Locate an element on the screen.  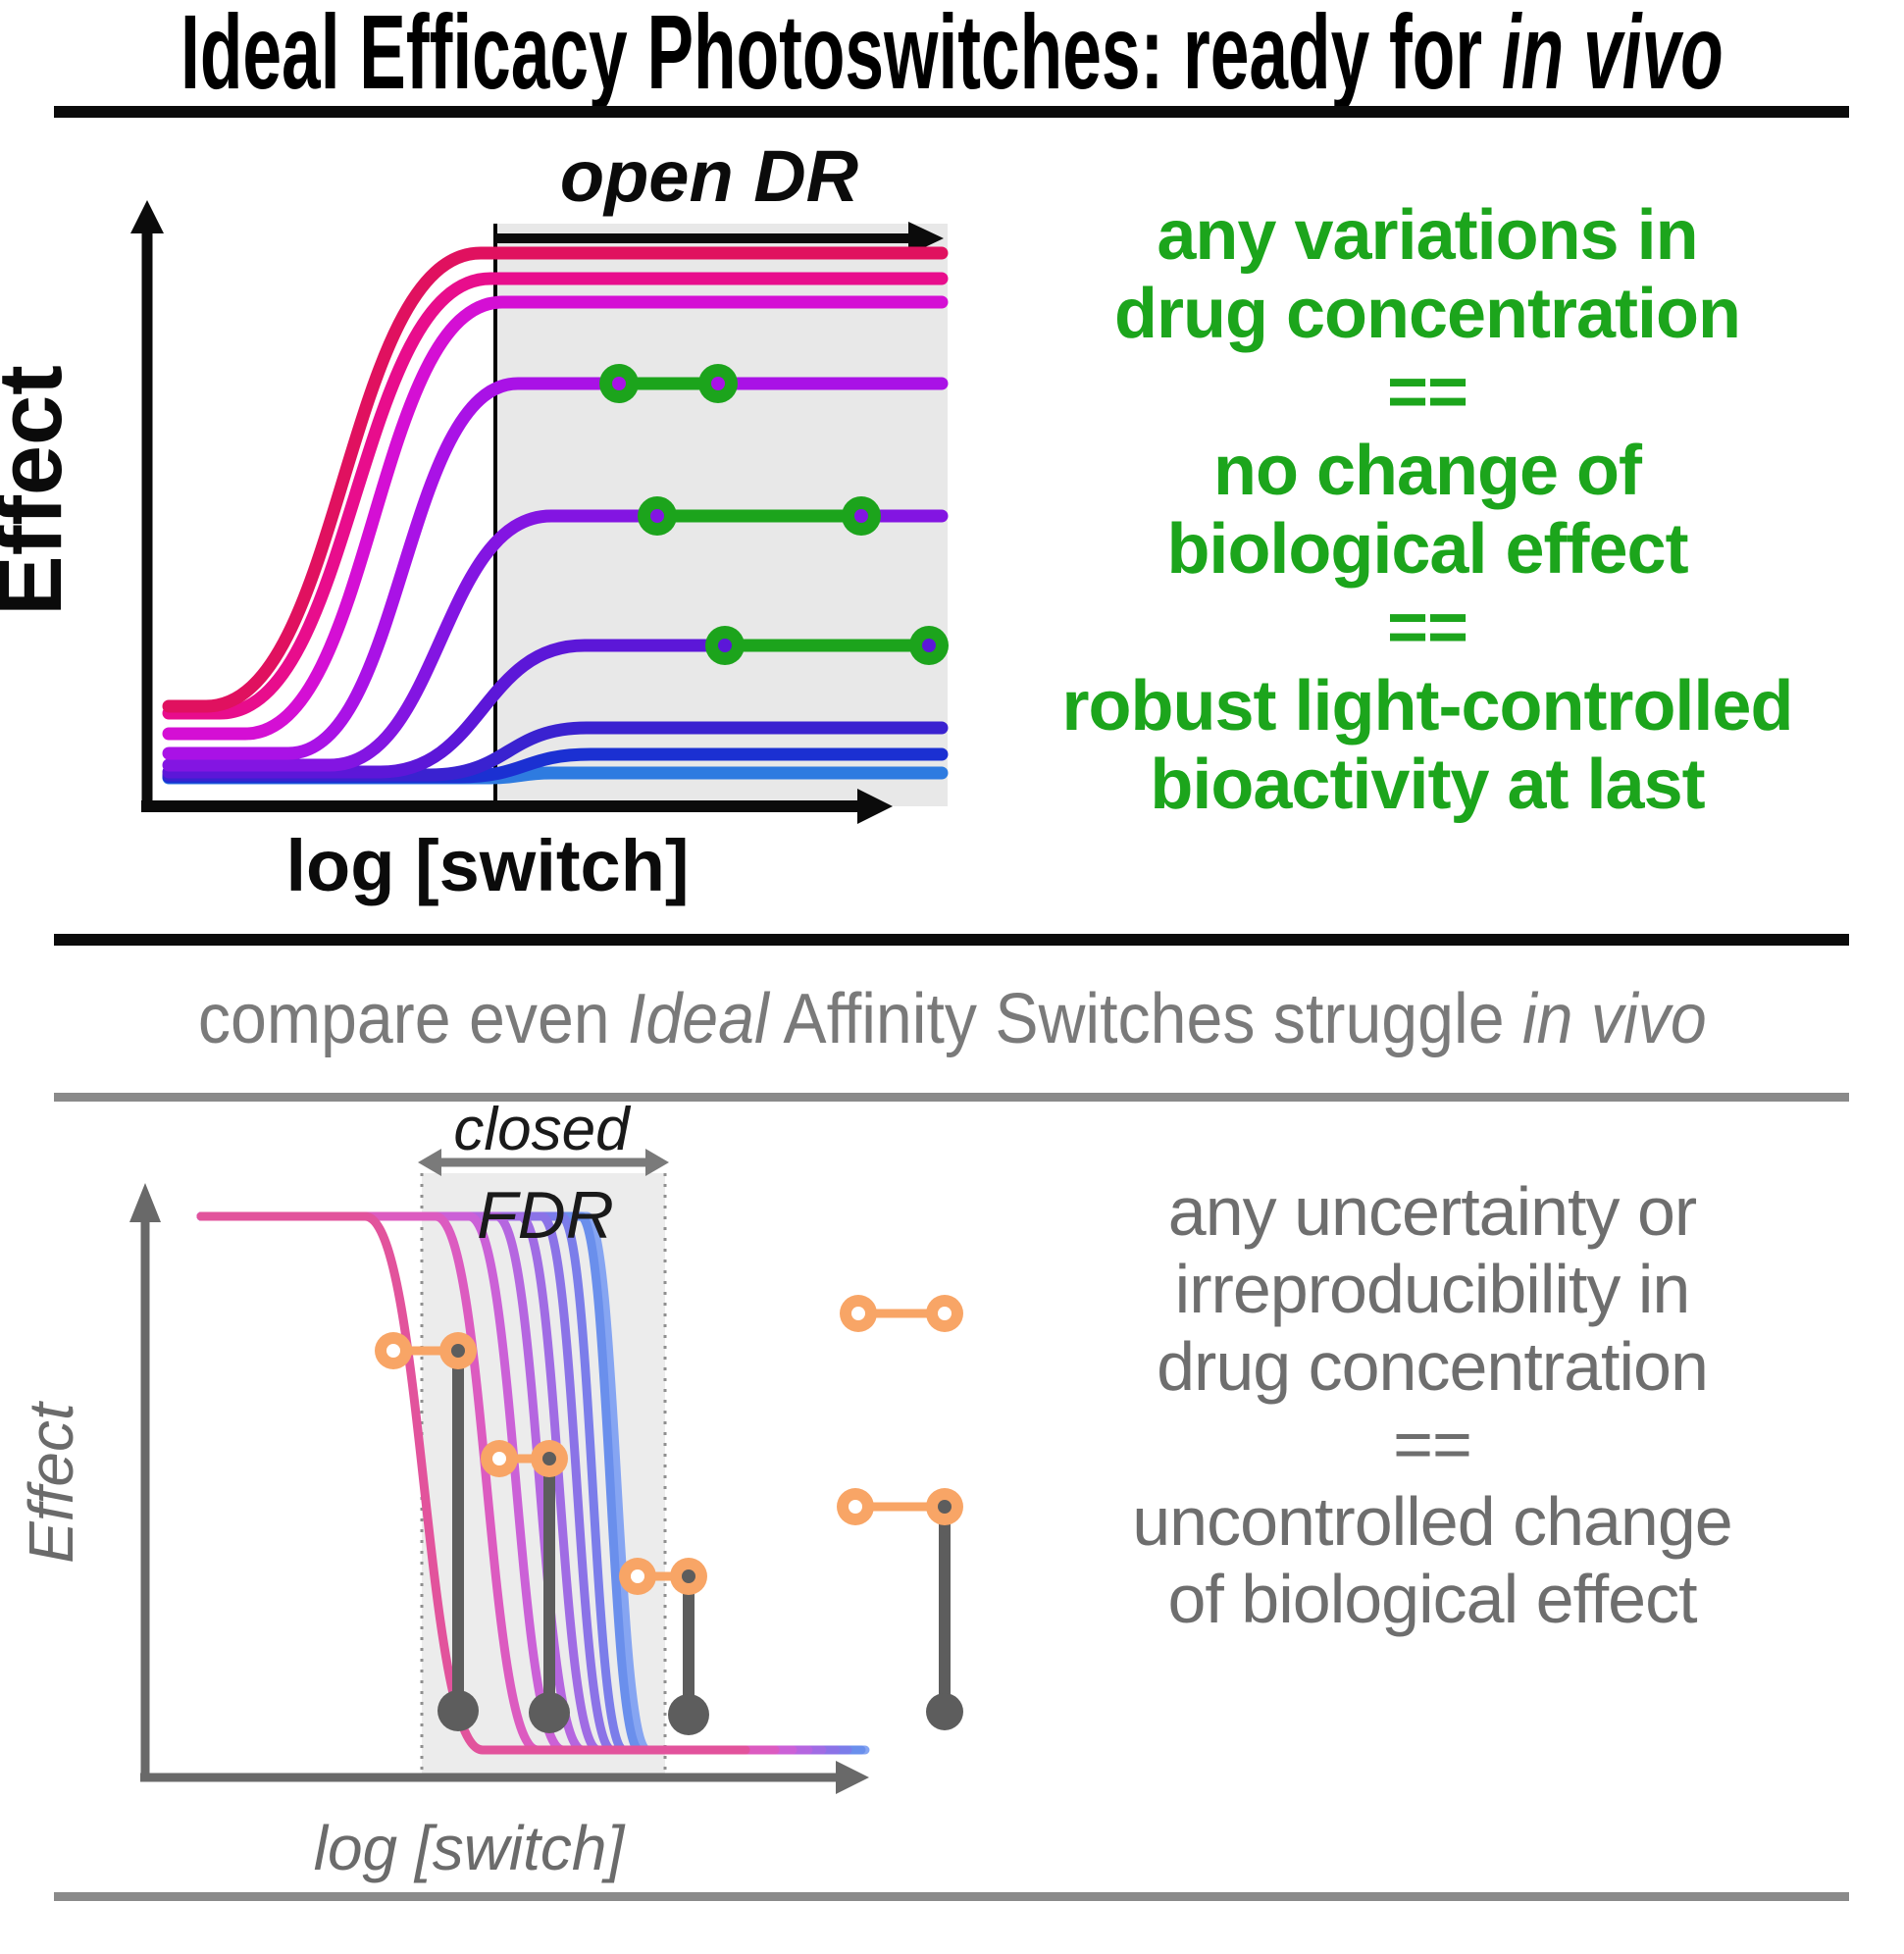
fdr-label: FDR is located at coordinates (545, 1215).